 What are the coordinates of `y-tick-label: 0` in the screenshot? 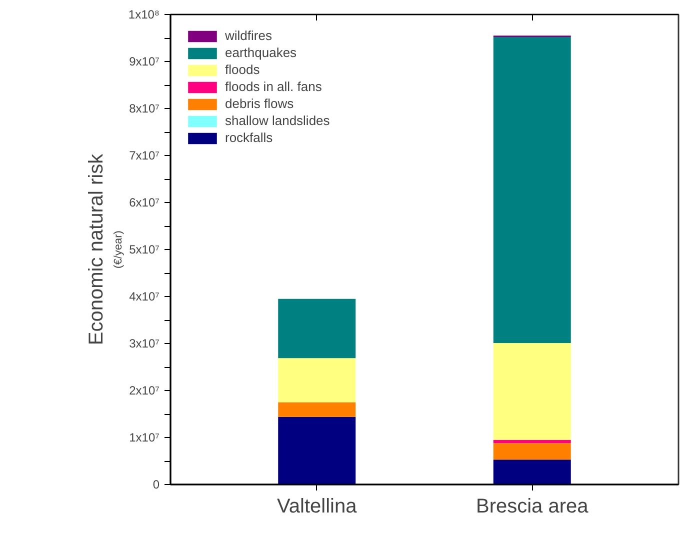 It's located at (156, 485).